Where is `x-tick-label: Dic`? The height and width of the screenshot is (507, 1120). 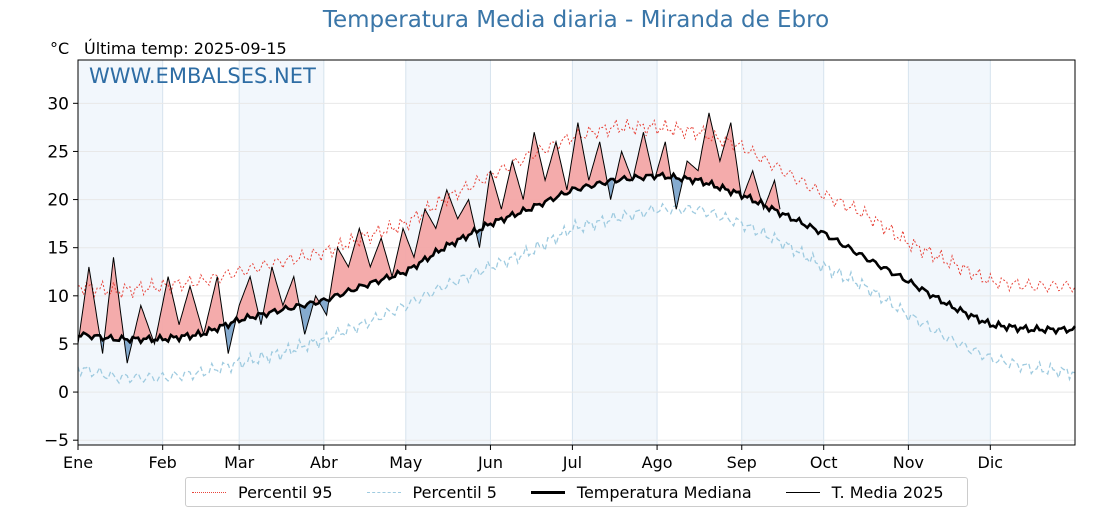
x-tick-label: Dic is located at coordinates (991, 462).